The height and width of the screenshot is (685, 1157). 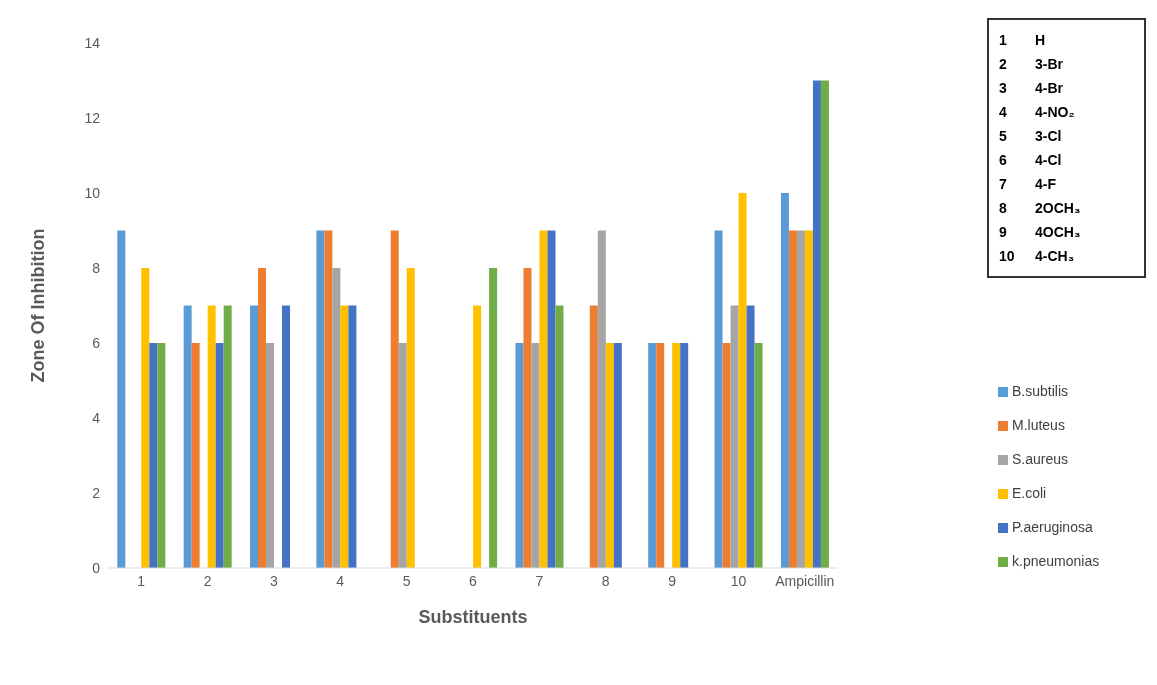 I want to click on text: 1 H, so click(x=1022, y=40).